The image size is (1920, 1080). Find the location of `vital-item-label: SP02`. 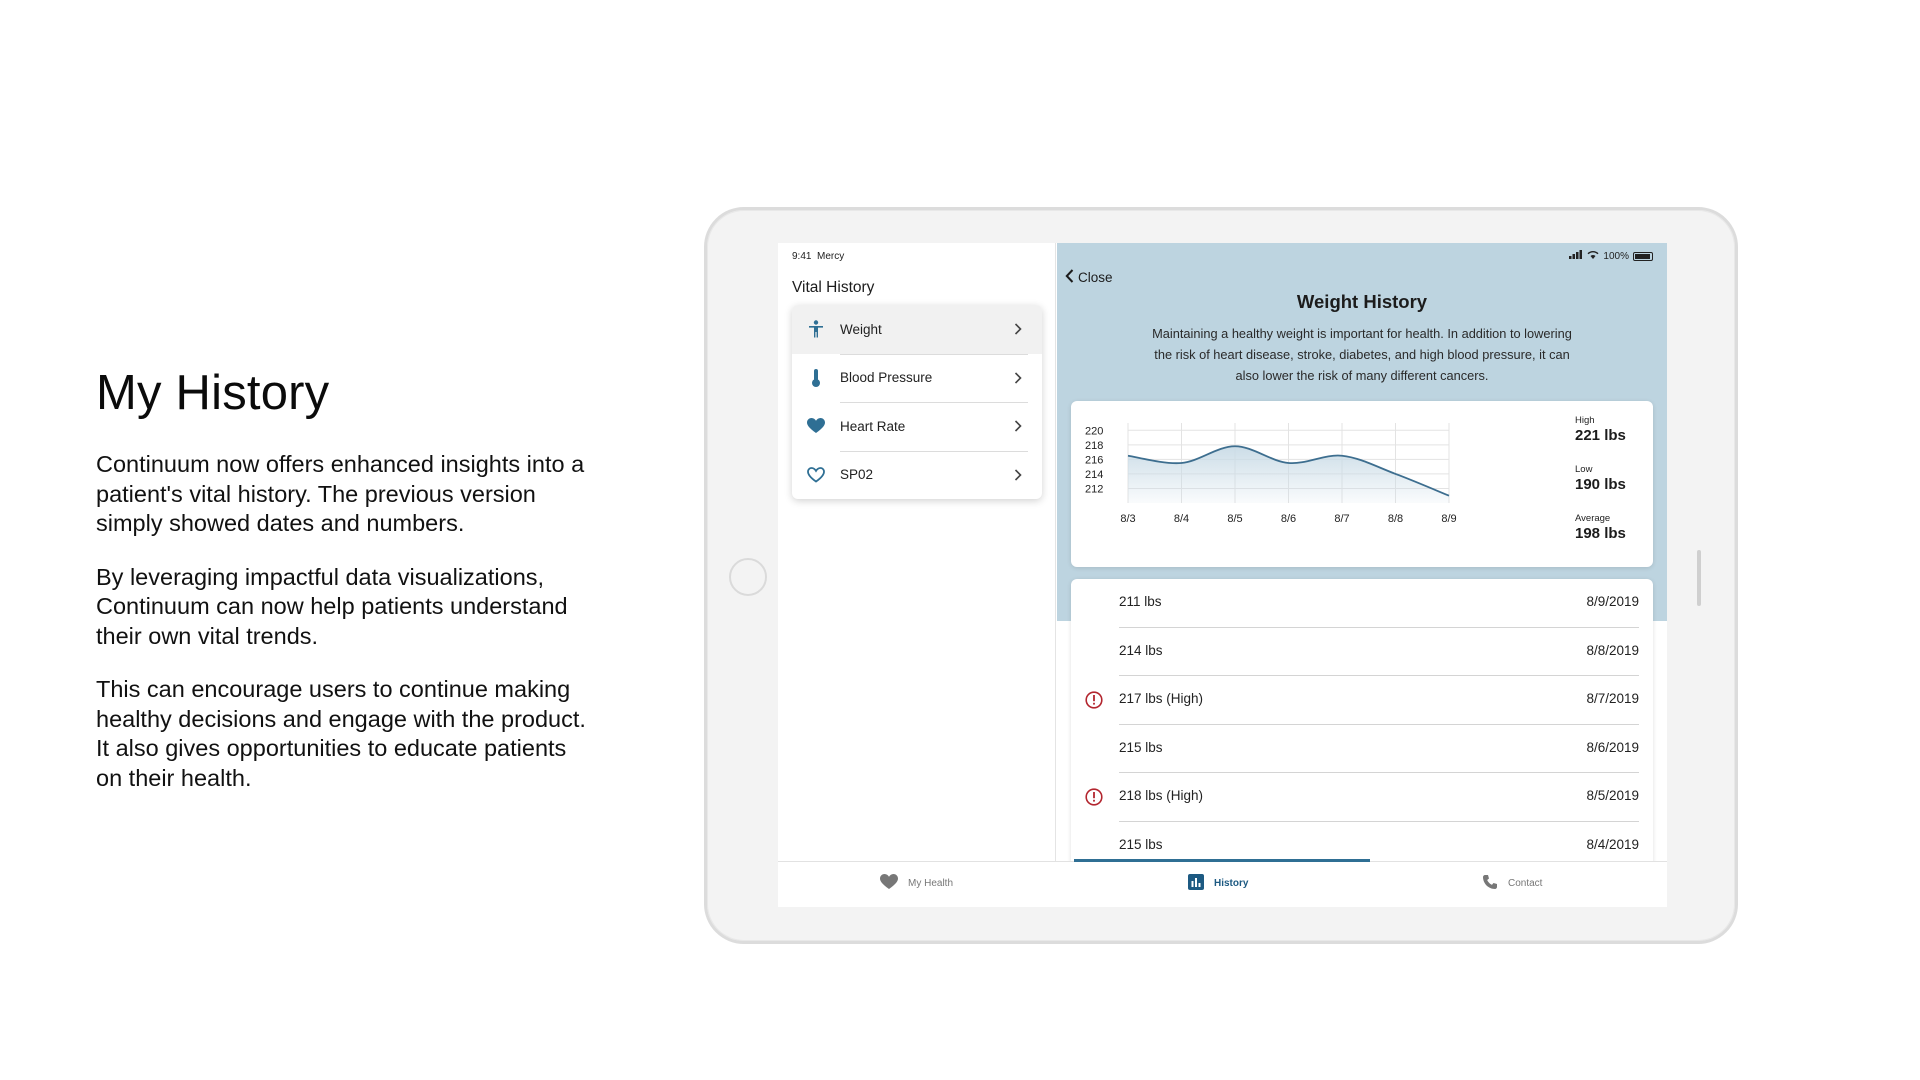

vital-item-label: SP02 is located at coordinates (857, 475).